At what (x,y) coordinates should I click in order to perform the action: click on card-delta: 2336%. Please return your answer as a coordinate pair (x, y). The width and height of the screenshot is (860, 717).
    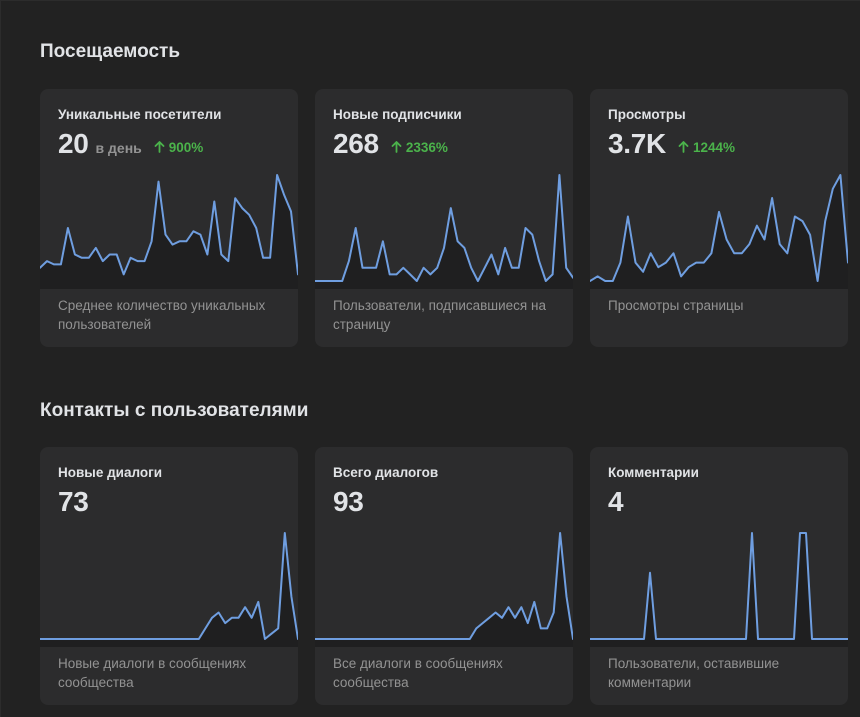
    Looking at the image, I should click on (419, 147).